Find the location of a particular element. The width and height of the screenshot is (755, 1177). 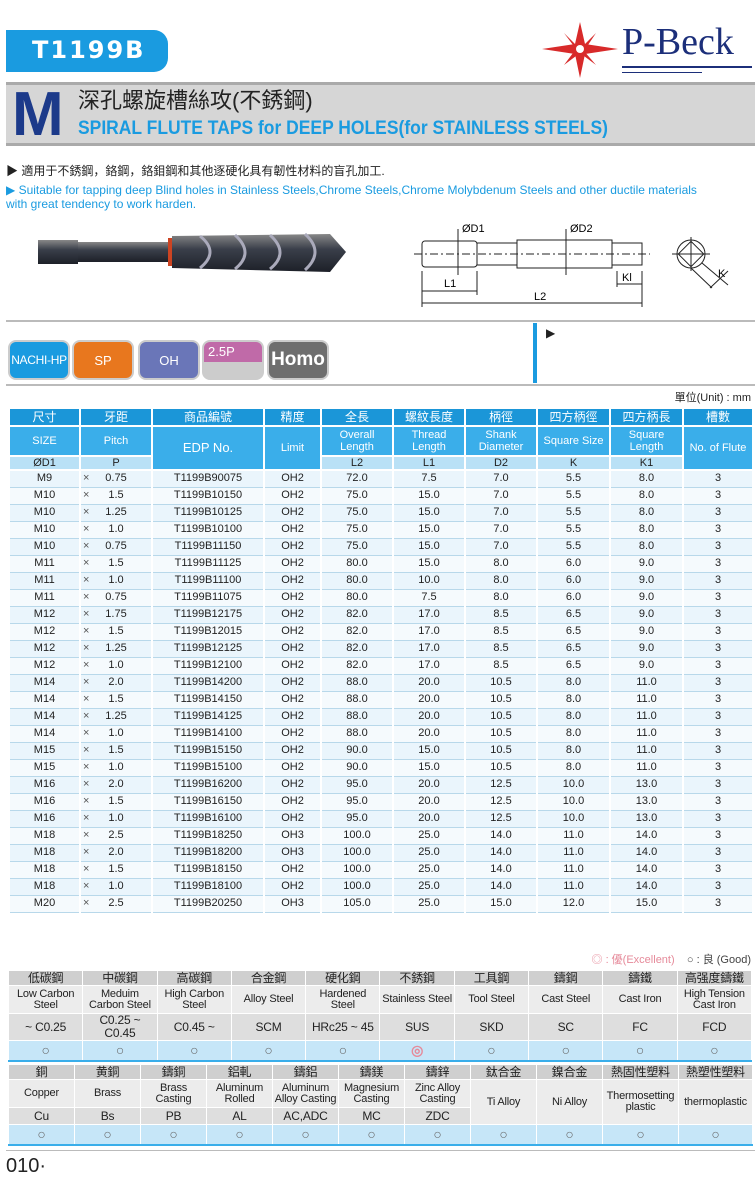

material-en: Meduim Carbon Steel is located at coordinates (120, 999).